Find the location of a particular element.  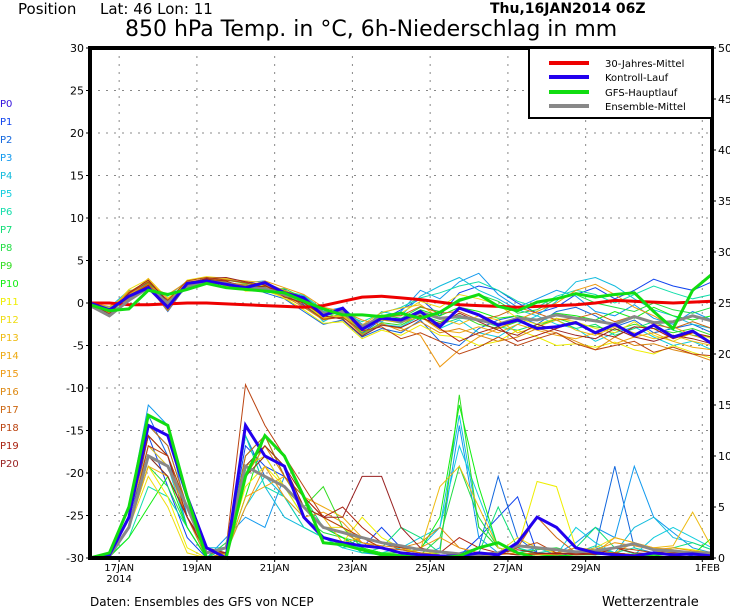

member-label-p11: P11 is located at coordinates (9, 302).